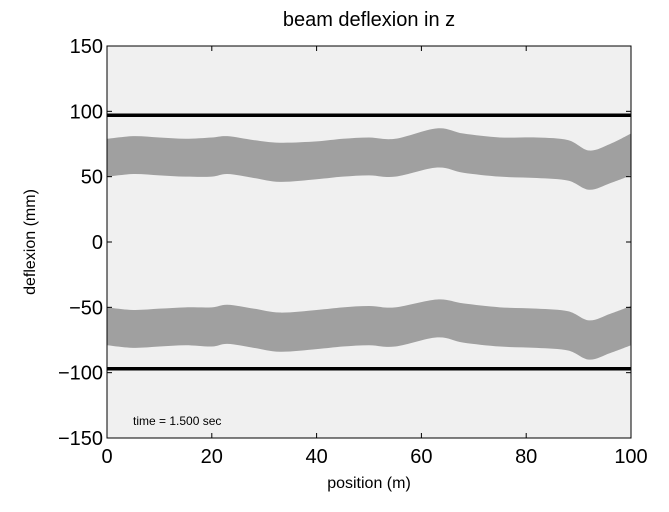 The width and height of the screenshot is (669, 512). What do you see at coordinates (97, 243) in the screenshot?
I see `y-tick-label: 0` at bounding box center [97, 243].